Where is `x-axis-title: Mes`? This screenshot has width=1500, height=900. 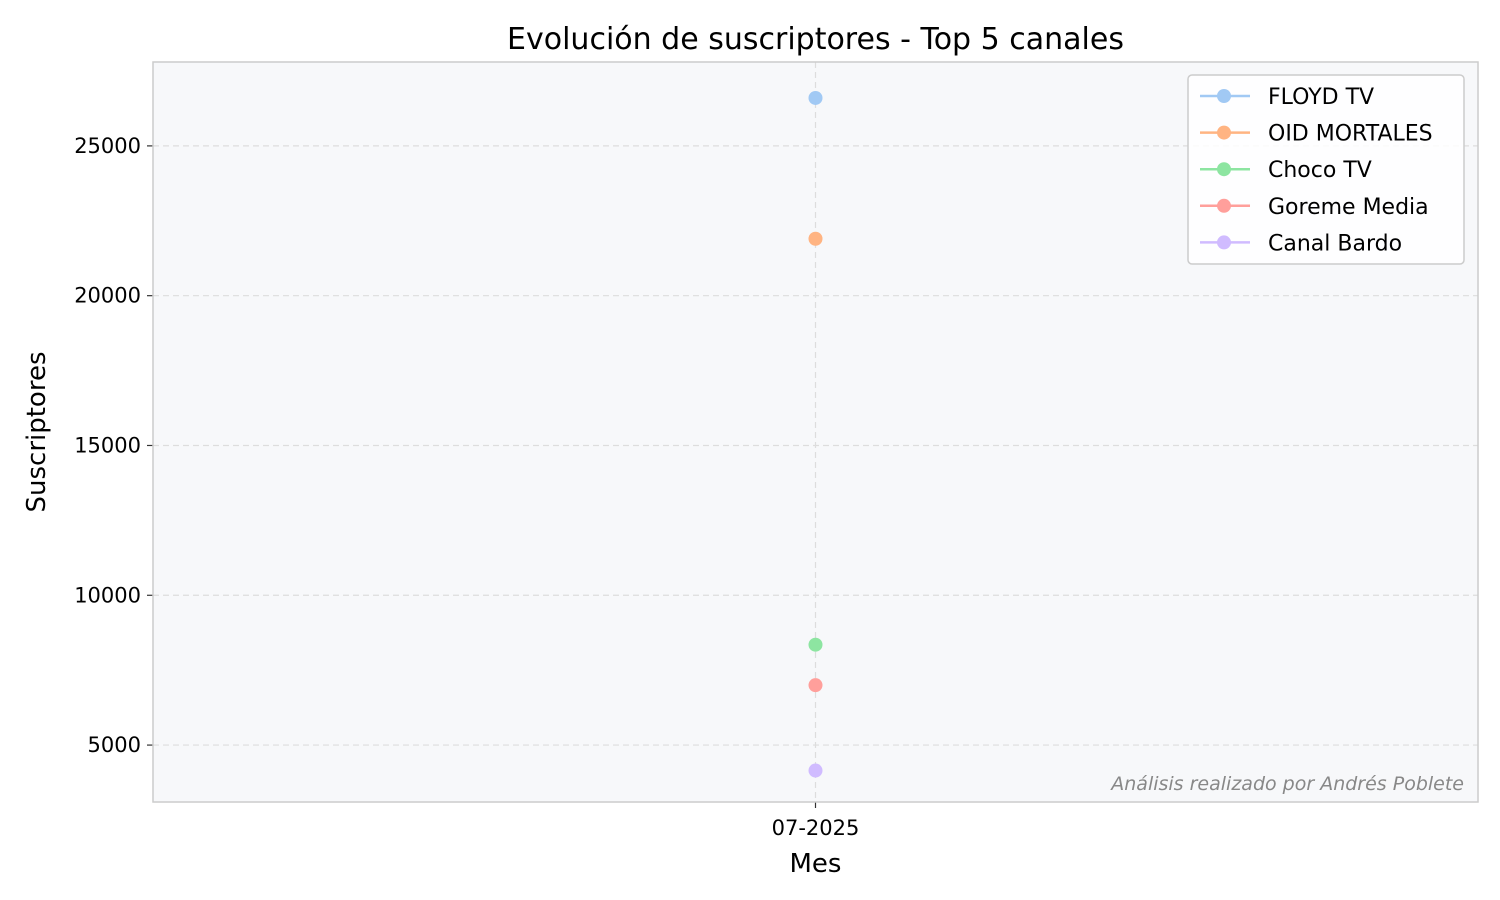 x-axis-title: Mes is located at coordinates (816, 864).